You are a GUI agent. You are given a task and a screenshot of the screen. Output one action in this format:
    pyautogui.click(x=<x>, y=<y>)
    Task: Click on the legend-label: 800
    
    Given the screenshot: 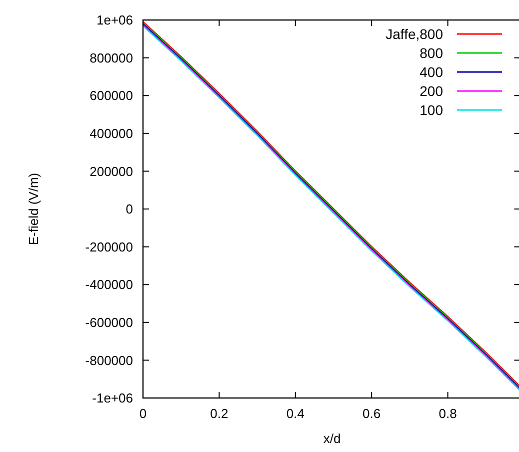 What is the action you would take?
    pyautogui.click(x=432, y=52)
    